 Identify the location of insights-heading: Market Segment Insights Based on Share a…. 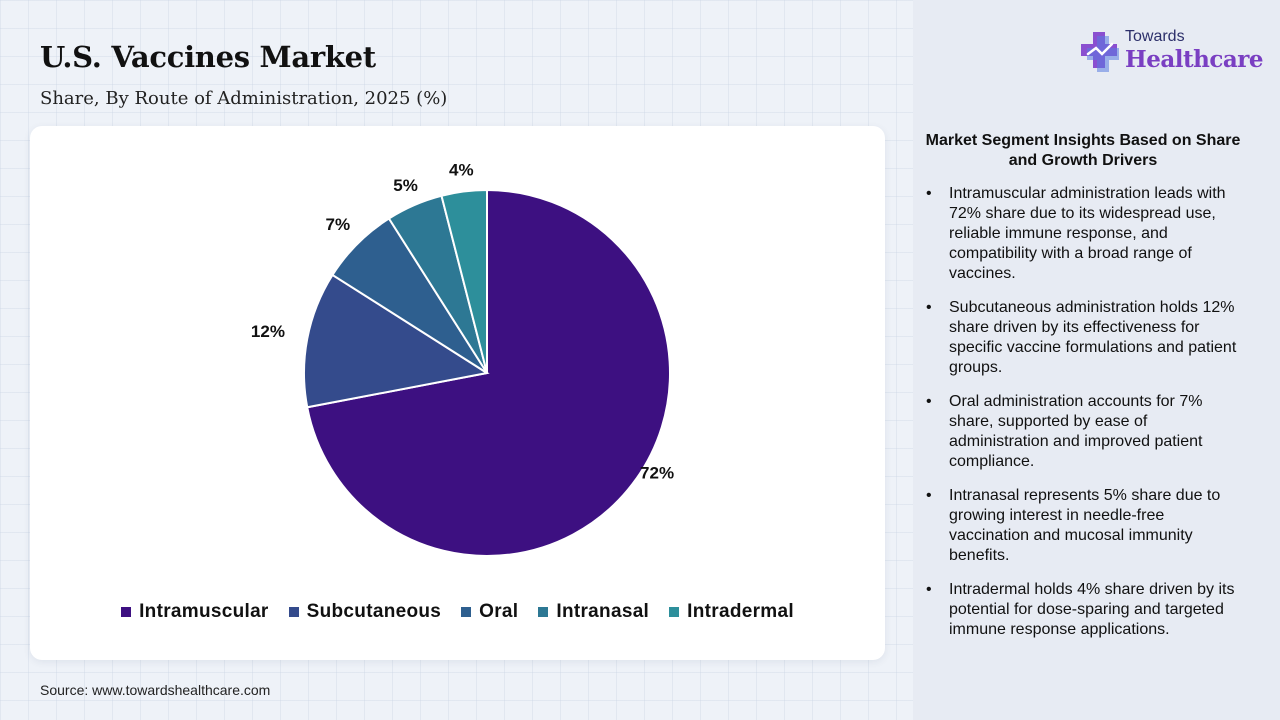
(1083, 150).